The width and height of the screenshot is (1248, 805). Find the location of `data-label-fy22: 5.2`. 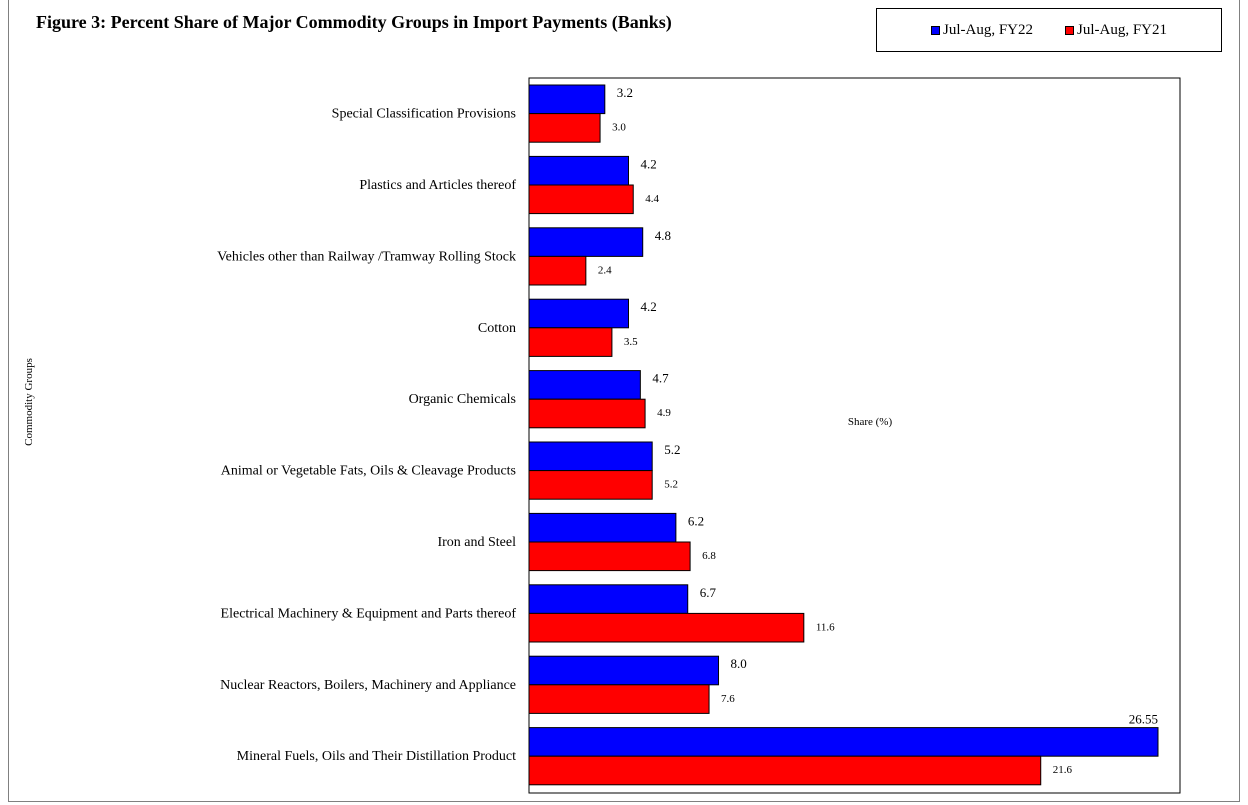

data-label-fy22: 5.2 is located at coordinates (672, 449).